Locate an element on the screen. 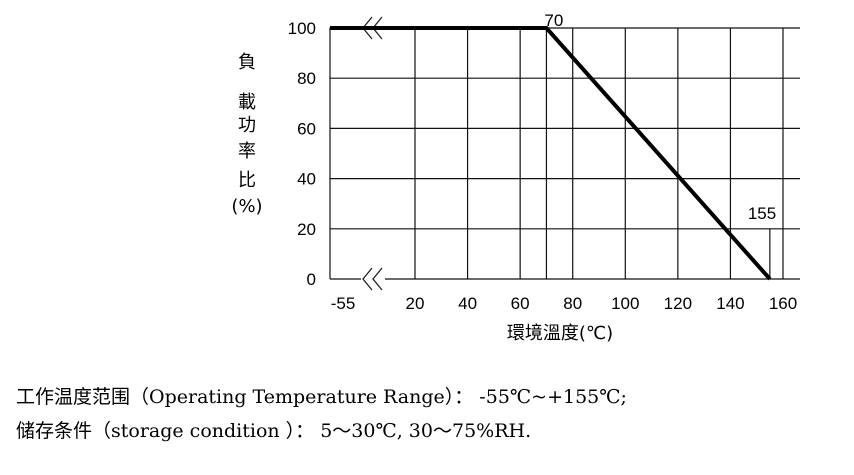 This screenshot has width=854, height=475. x-axis-label: 環境溫度(℃) is located at coordinates (560, 333).